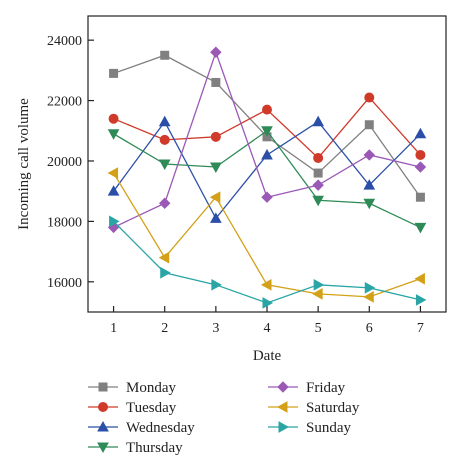 This screenshot has width=474, height=472. Describe the element at coordinates (164, 328) in the screenshot. I see `x-tick-label: 2` at that location.